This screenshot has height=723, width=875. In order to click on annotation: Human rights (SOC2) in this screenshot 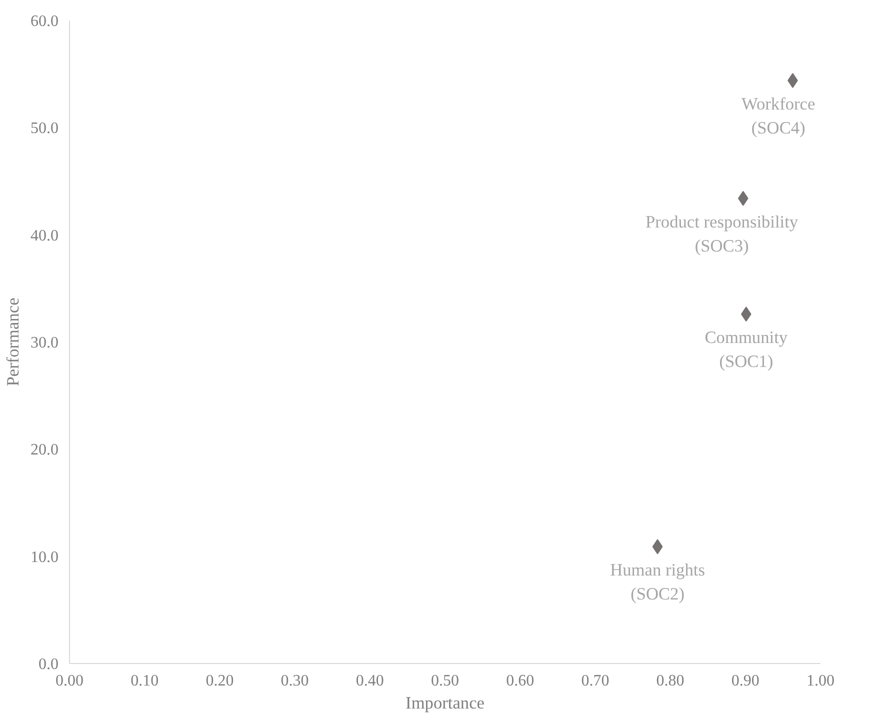, I will do `click(658, 582)`.